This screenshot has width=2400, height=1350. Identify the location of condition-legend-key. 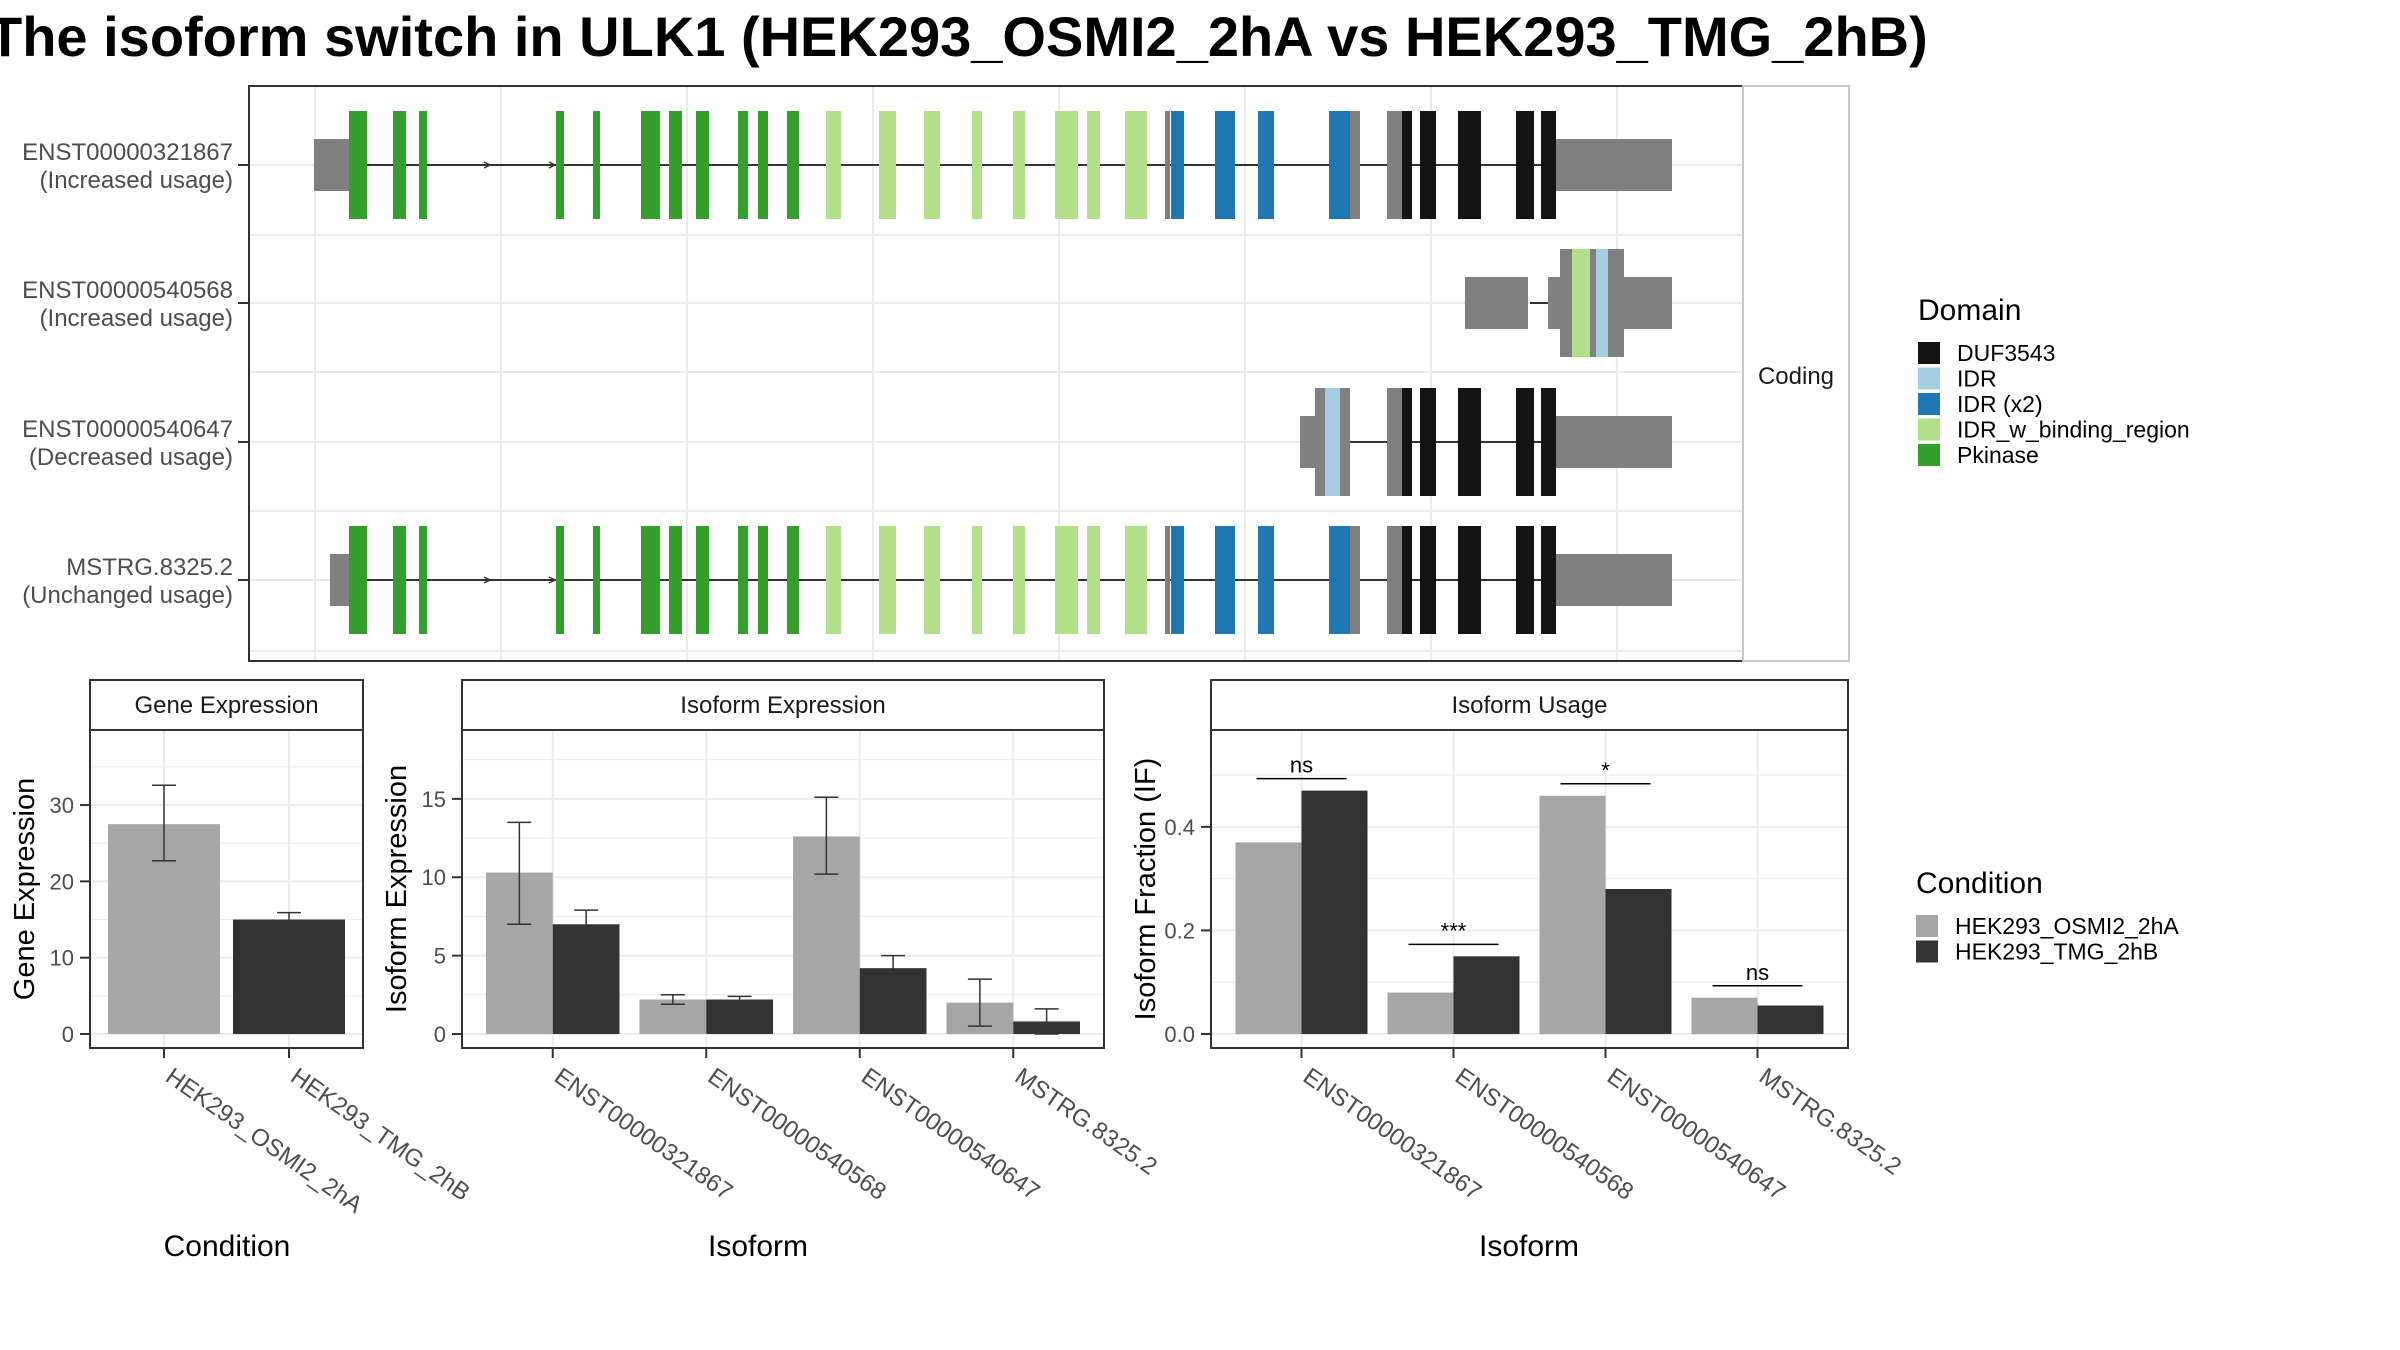
(1927, 926).